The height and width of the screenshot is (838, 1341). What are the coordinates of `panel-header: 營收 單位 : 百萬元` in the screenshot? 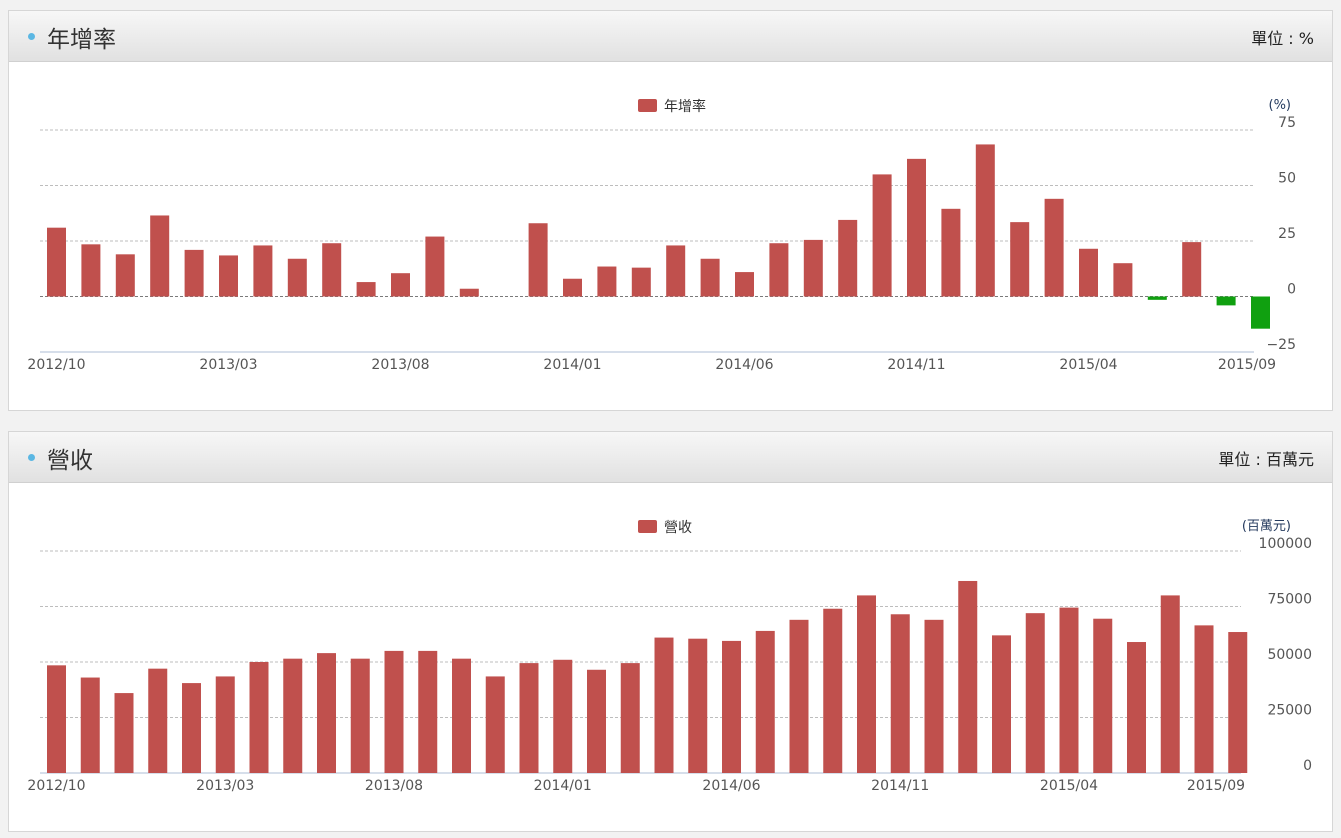 It's located at (670, 457).